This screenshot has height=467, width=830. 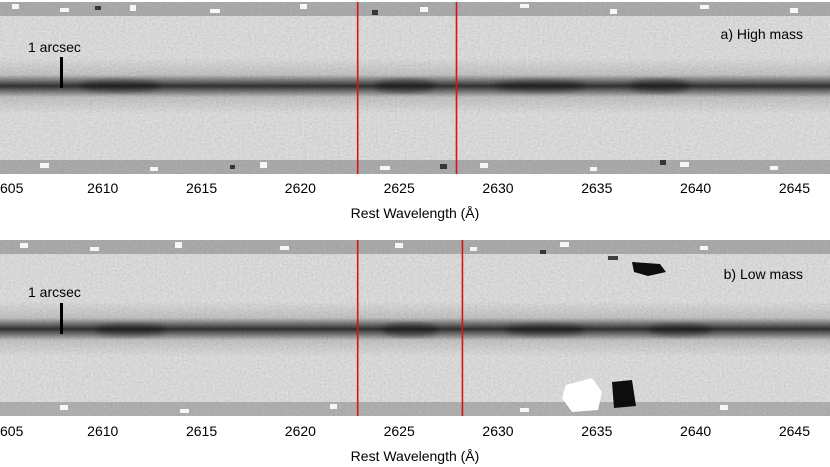 What do you see at coordinates (300, 188) in the screenshot?
I see `panel-a-tick-label: 2620` at bounding box center [300, 188].